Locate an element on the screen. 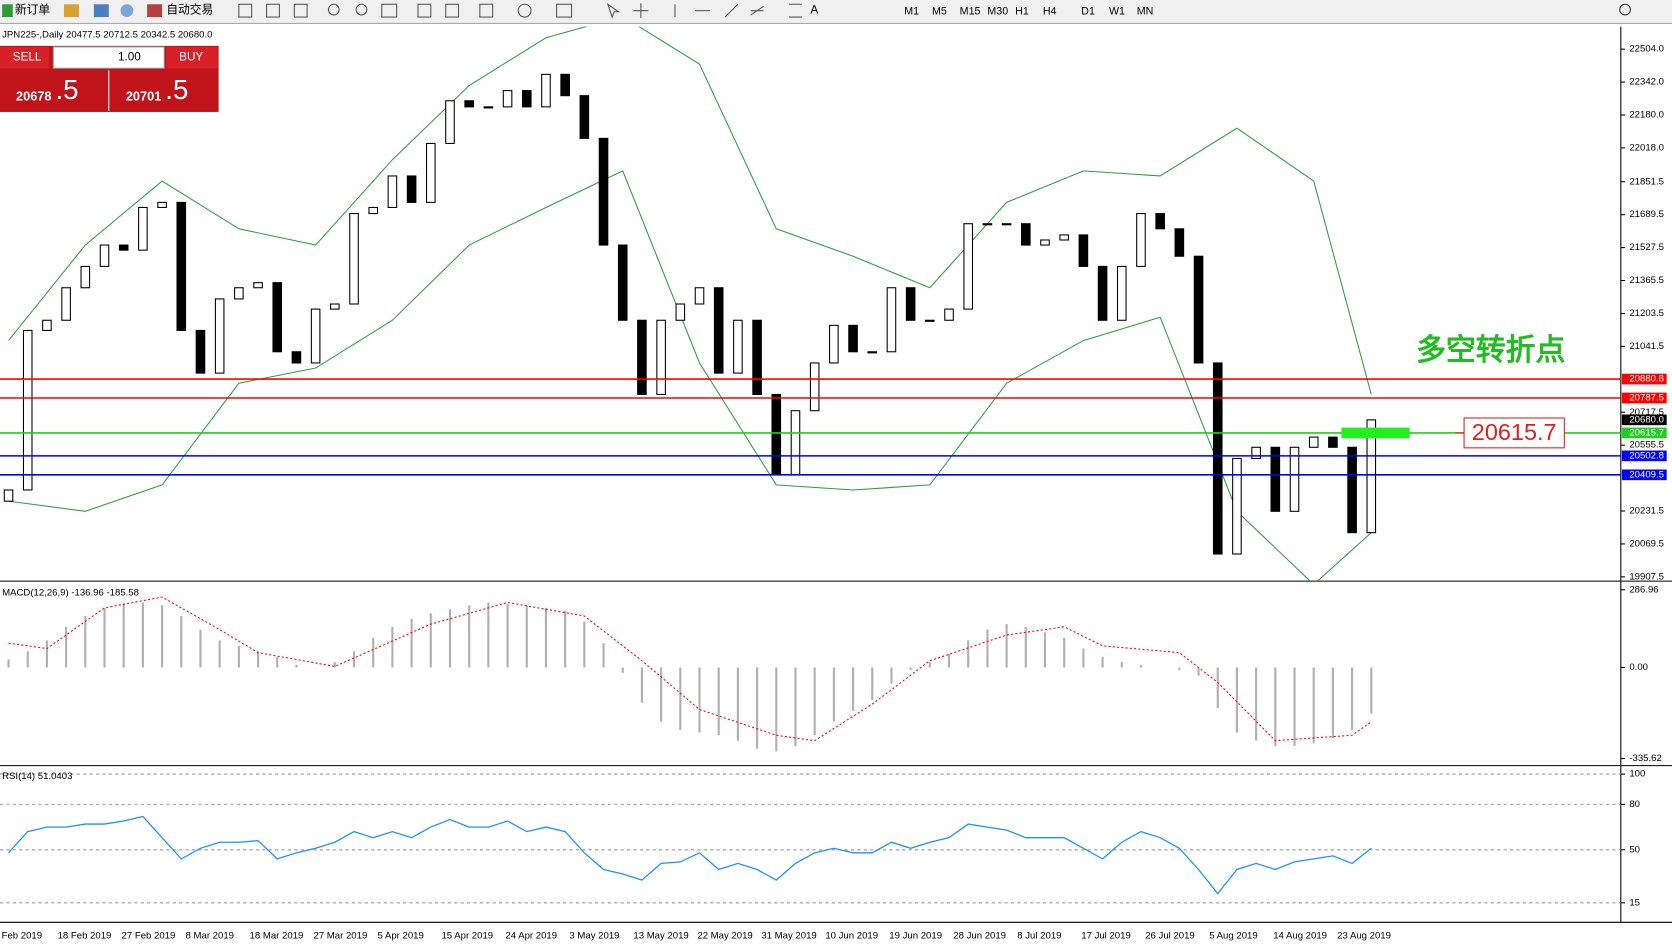 The height and width of the screenshot is (949, 1672). search-icon is located at coordinates (1625, 9).